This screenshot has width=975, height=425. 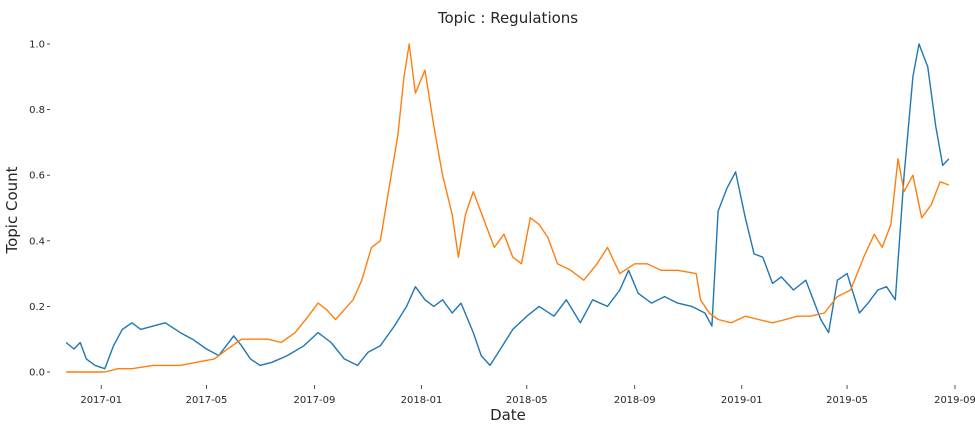 What do you see at coordinates (207, 400) in the screenshot?
I see `x-tick-label: 2017-05` at bounding box center [207, 400].